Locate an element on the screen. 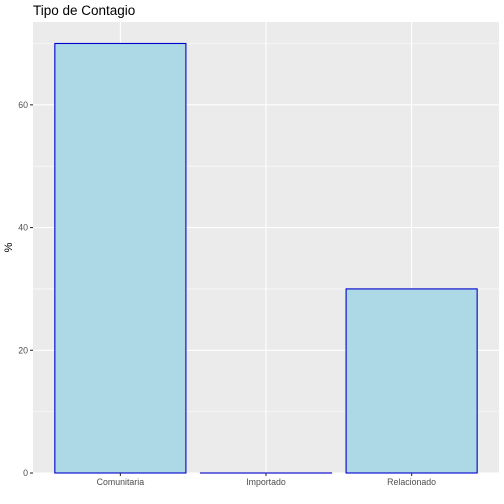  y-tick-label: 20 is located at coordinates (23, 350).